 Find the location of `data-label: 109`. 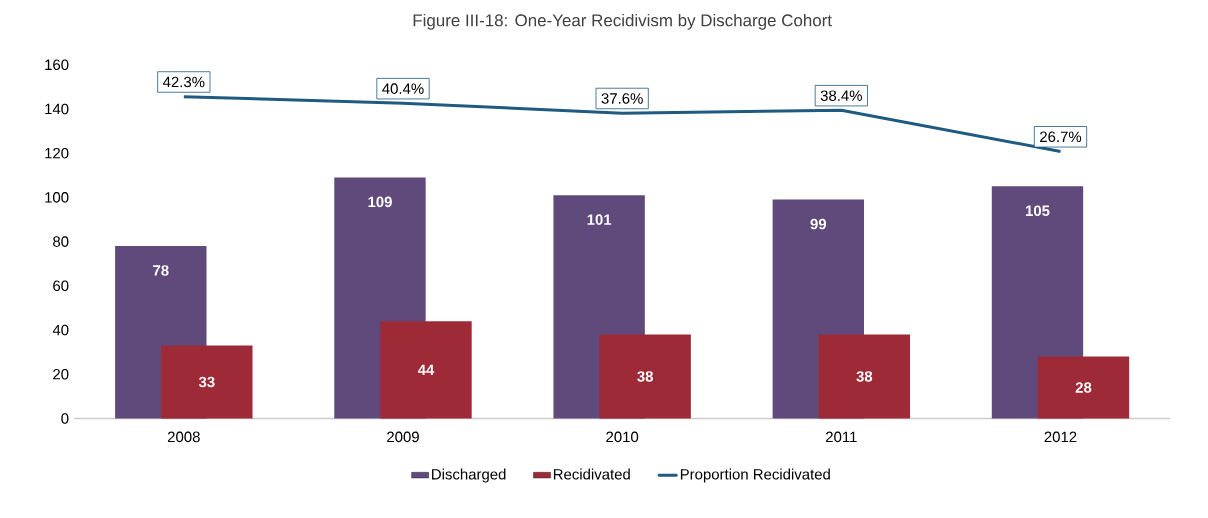

data-label: 109 is located at coordinates (380, 202).